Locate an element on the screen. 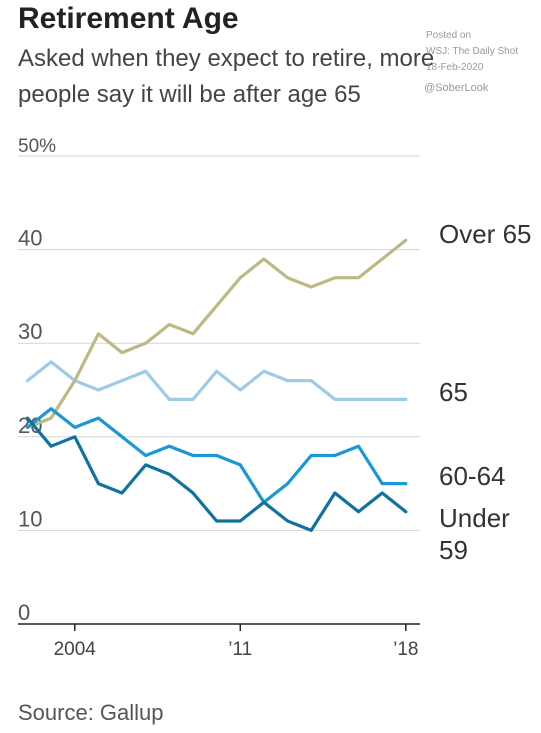 This screenshot has height=733, width=541. y-tick-label: 40 is located at coordinates (30, 238).